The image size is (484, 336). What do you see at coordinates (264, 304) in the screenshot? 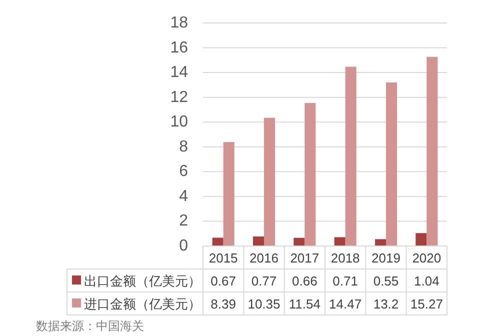
I see `data-label: 10.35` at bounding box center [264, 304].